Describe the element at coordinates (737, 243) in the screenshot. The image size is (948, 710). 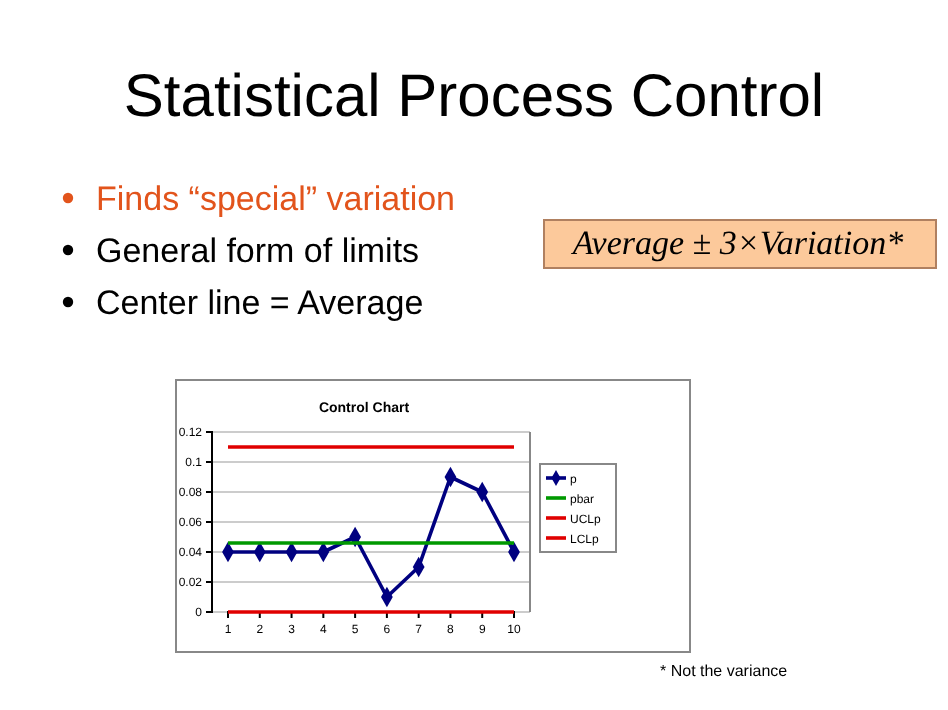
I see `text: Average ± 3×Variation*` at that location.